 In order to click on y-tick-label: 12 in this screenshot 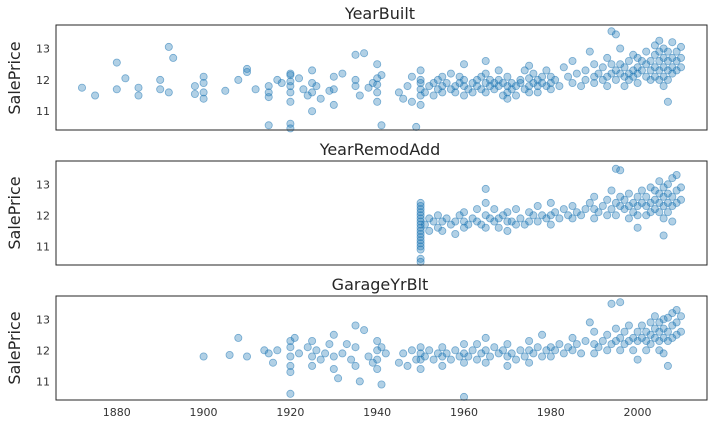, I will do `click(43, 350)`.